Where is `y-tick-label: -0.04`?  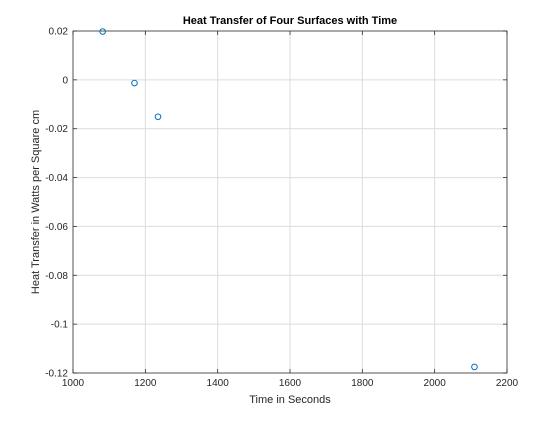 y-tick-label: -0.04 is located at coordinates (56, 178).